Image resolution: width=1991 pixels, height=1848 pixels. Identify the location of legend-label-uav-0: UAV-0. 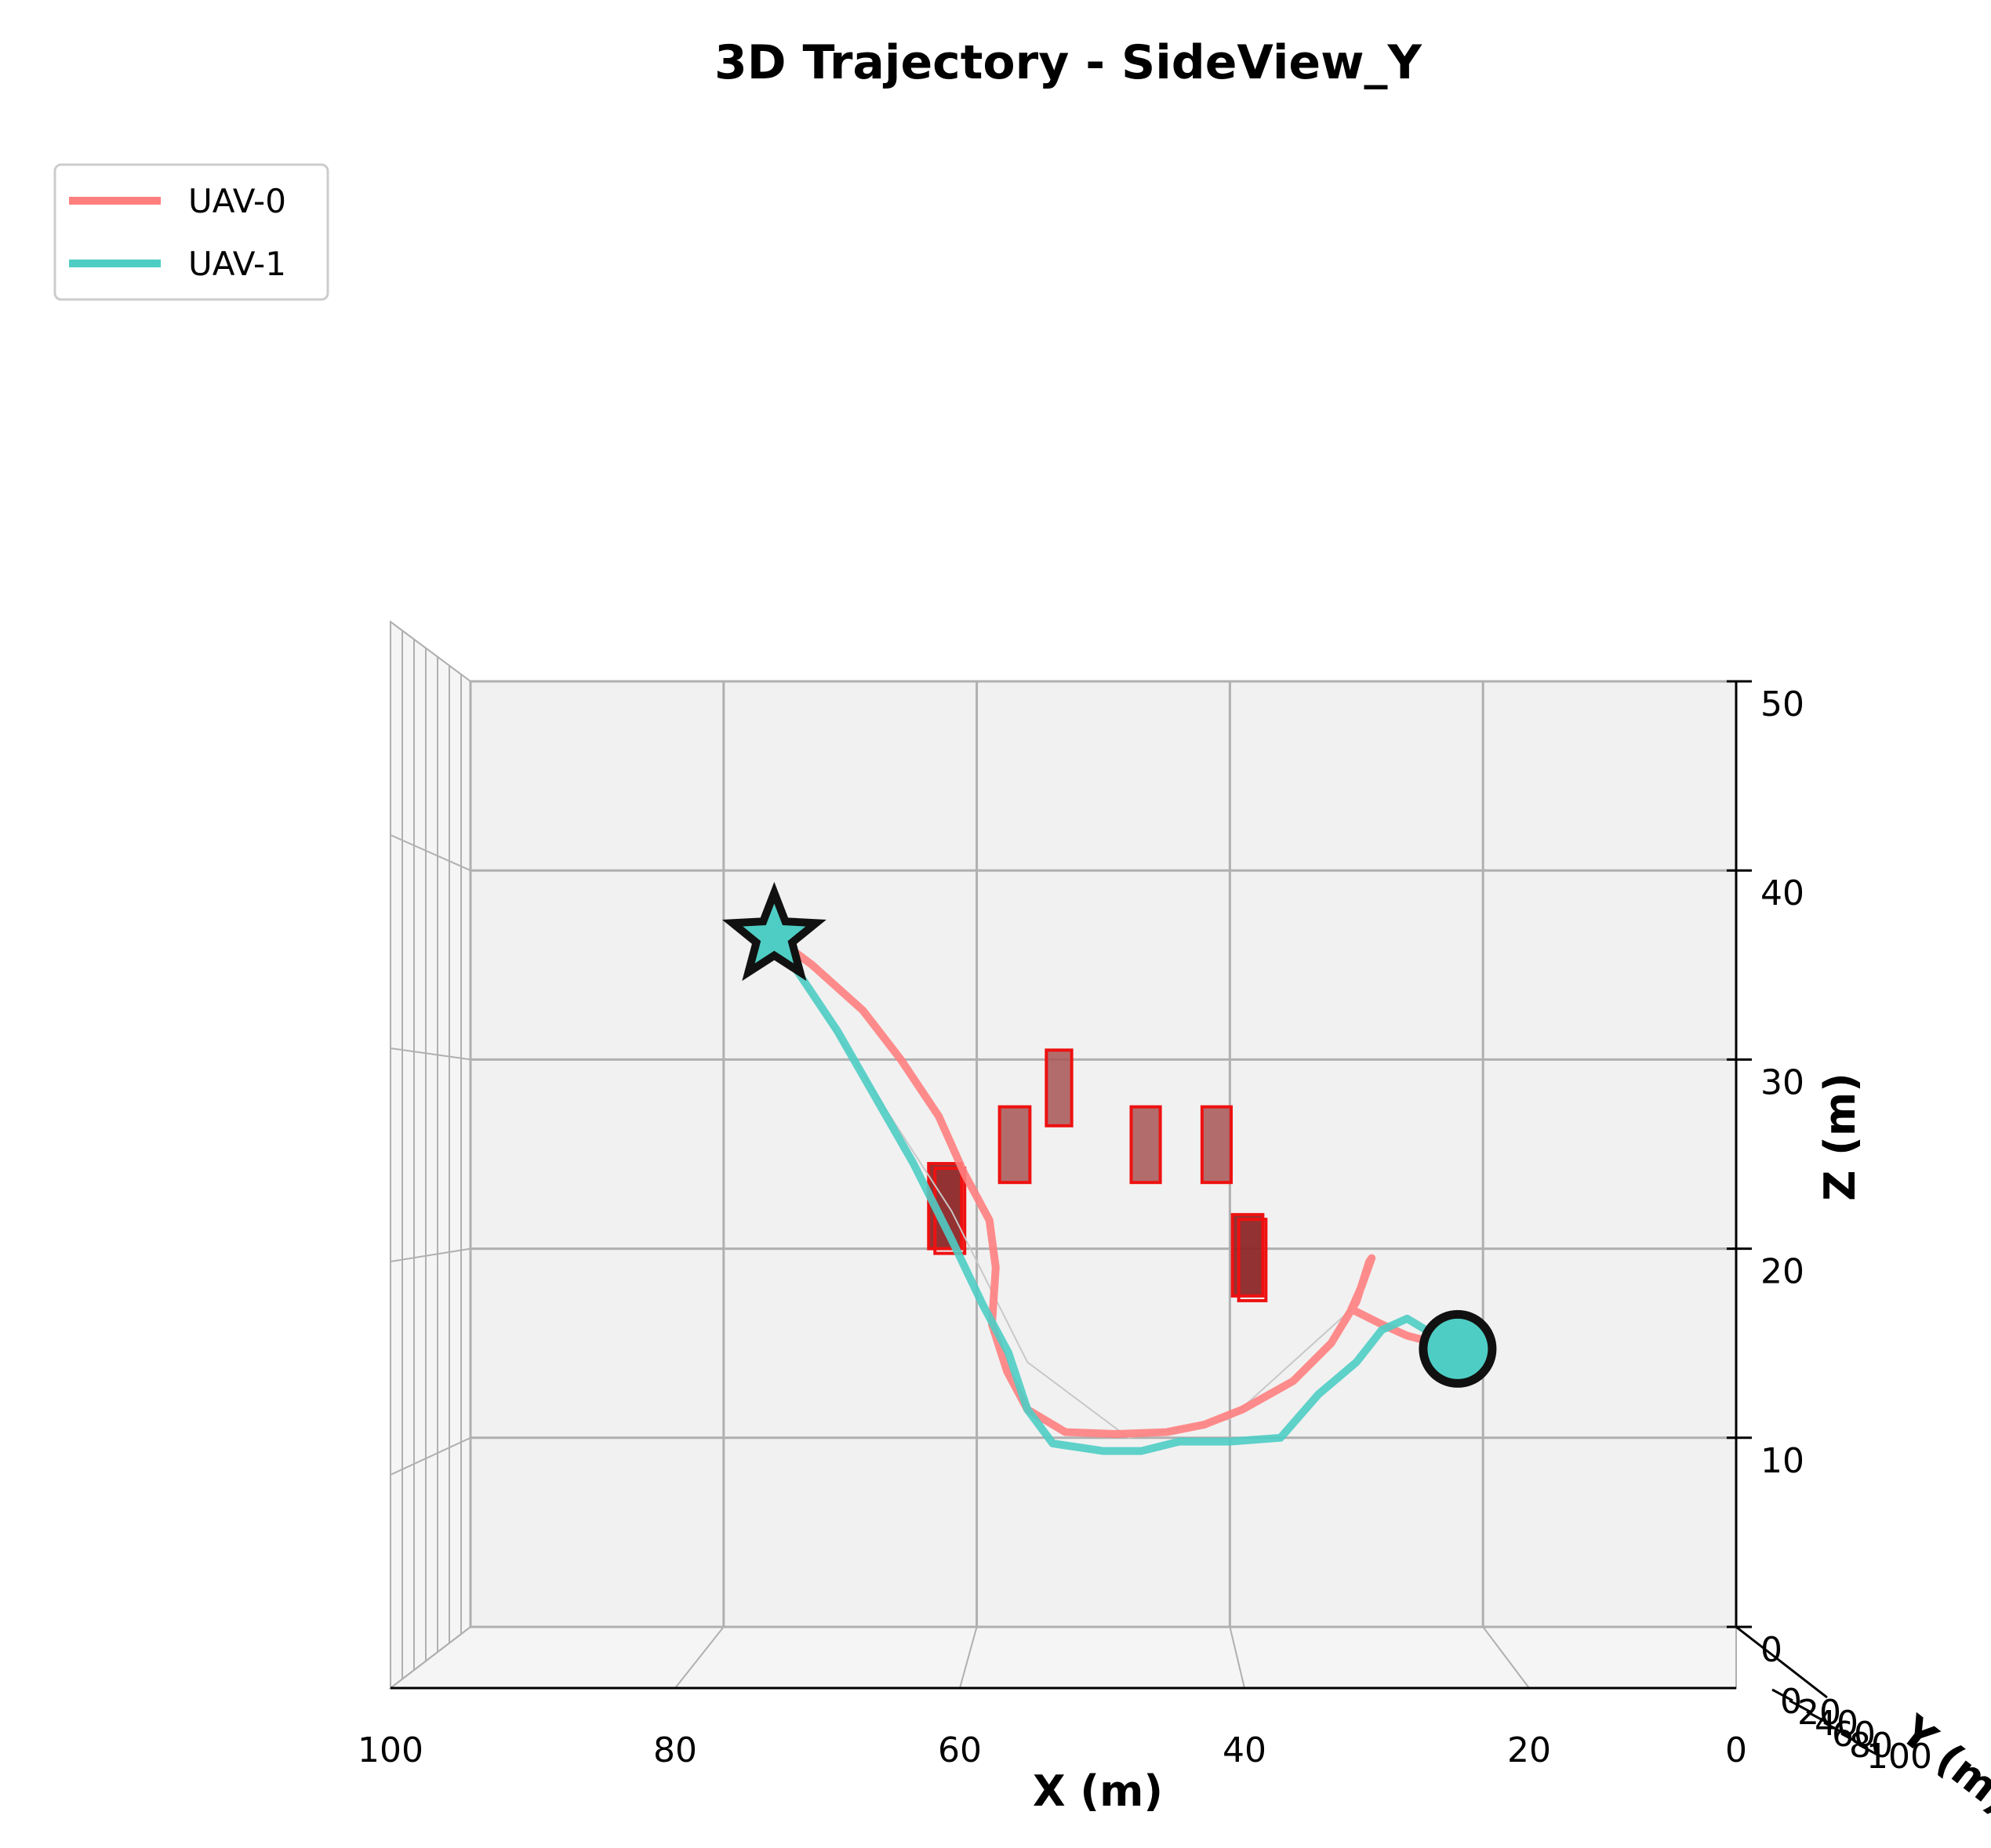
(237, 201).